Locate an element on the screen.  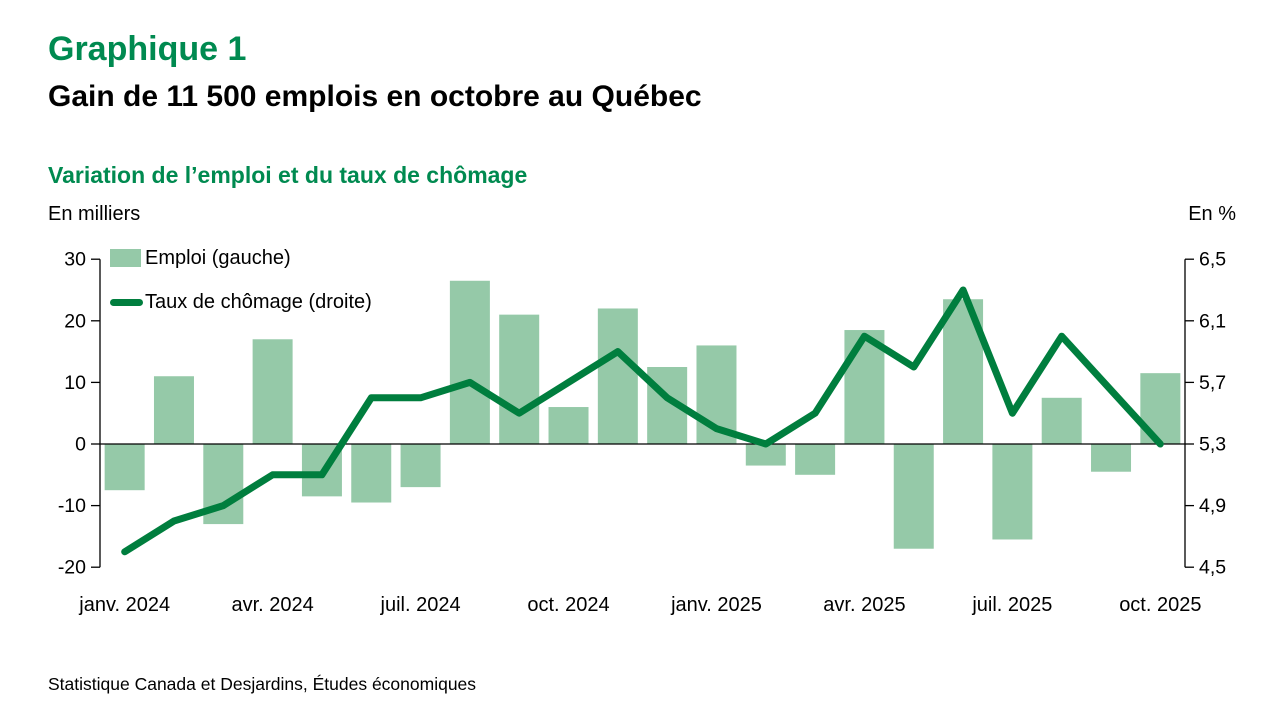
legend-item-unemployment: Taux de chômage (droite) is located at coordinates (241, 302).